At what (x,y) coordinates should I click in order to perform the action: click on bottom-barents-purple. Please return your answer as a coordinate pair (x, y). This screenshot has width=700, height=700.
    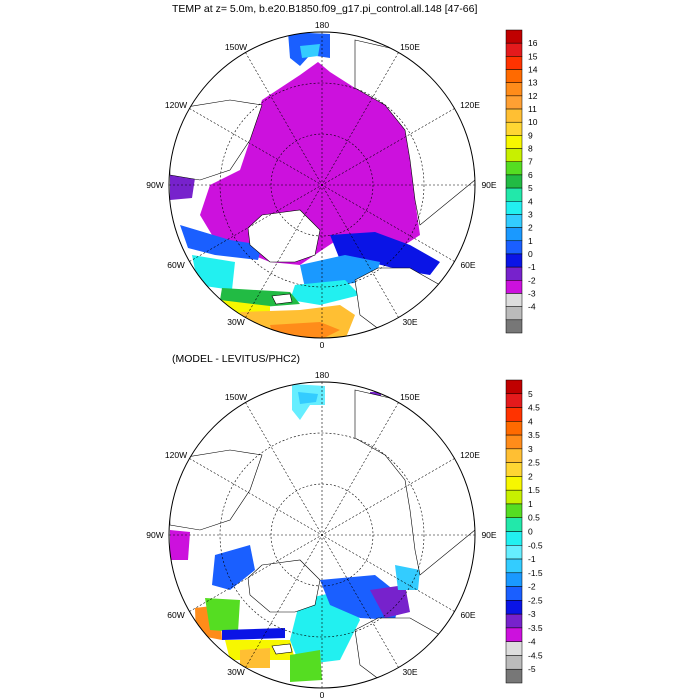
    Looking at the image, I should click on (390, 601).